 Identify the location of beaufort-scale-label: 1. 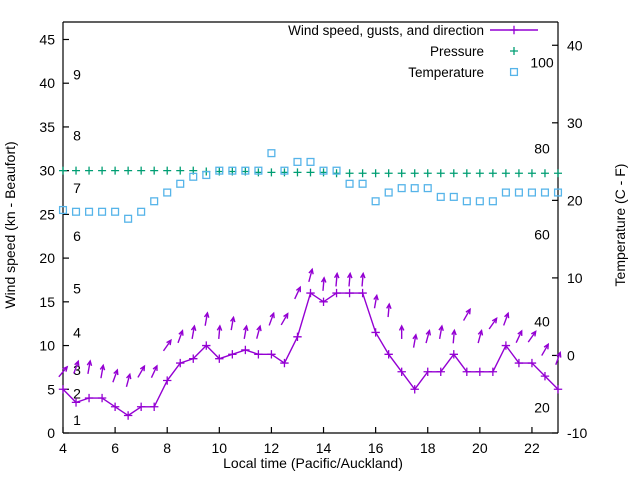
(77, 420).